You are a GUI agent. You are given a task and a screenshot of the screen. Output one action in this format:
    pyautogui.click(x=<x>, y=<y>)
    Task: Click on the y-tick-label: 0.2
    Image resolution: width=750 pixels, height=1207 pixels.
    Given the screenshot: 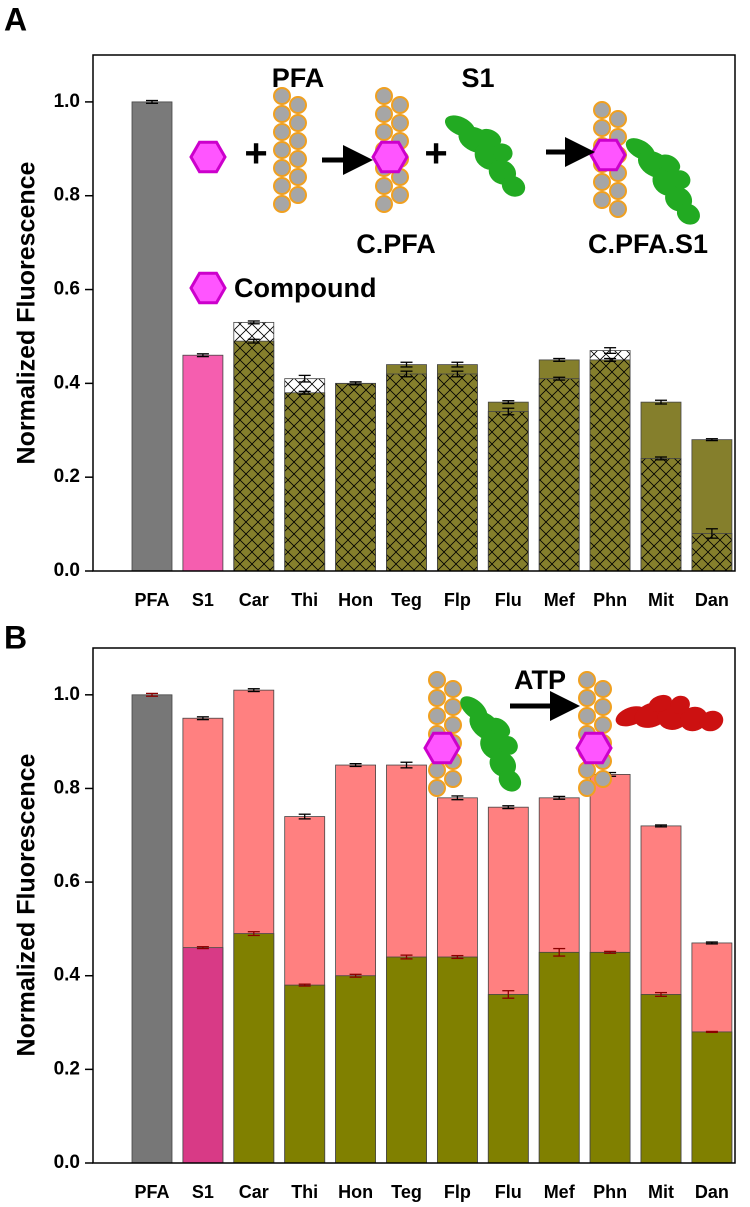 What is the action you would take?
    pyautogui.click(x=67, y=1068)
    